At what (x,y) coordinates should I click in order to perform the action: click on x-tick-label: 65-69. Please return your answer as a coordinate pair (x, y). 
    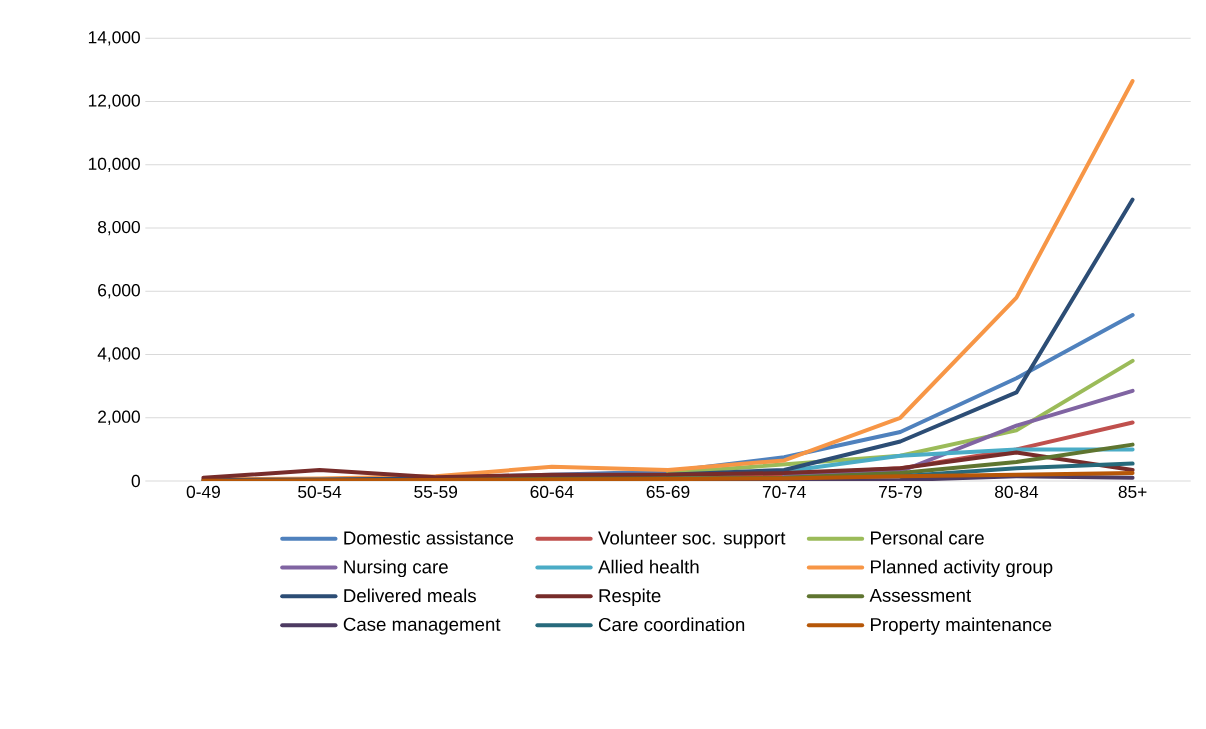
    Looking at the image, I should click on (668, 491).